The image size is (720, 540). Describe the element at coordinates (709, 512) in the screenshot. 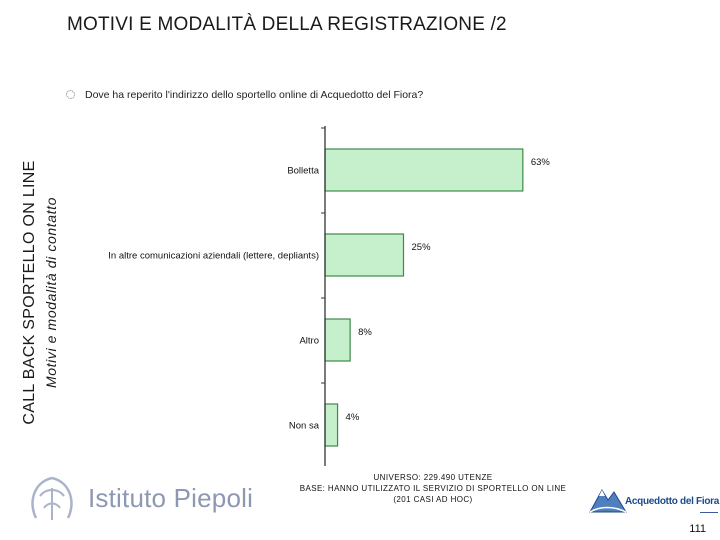

I see `corner-divider` at that location.